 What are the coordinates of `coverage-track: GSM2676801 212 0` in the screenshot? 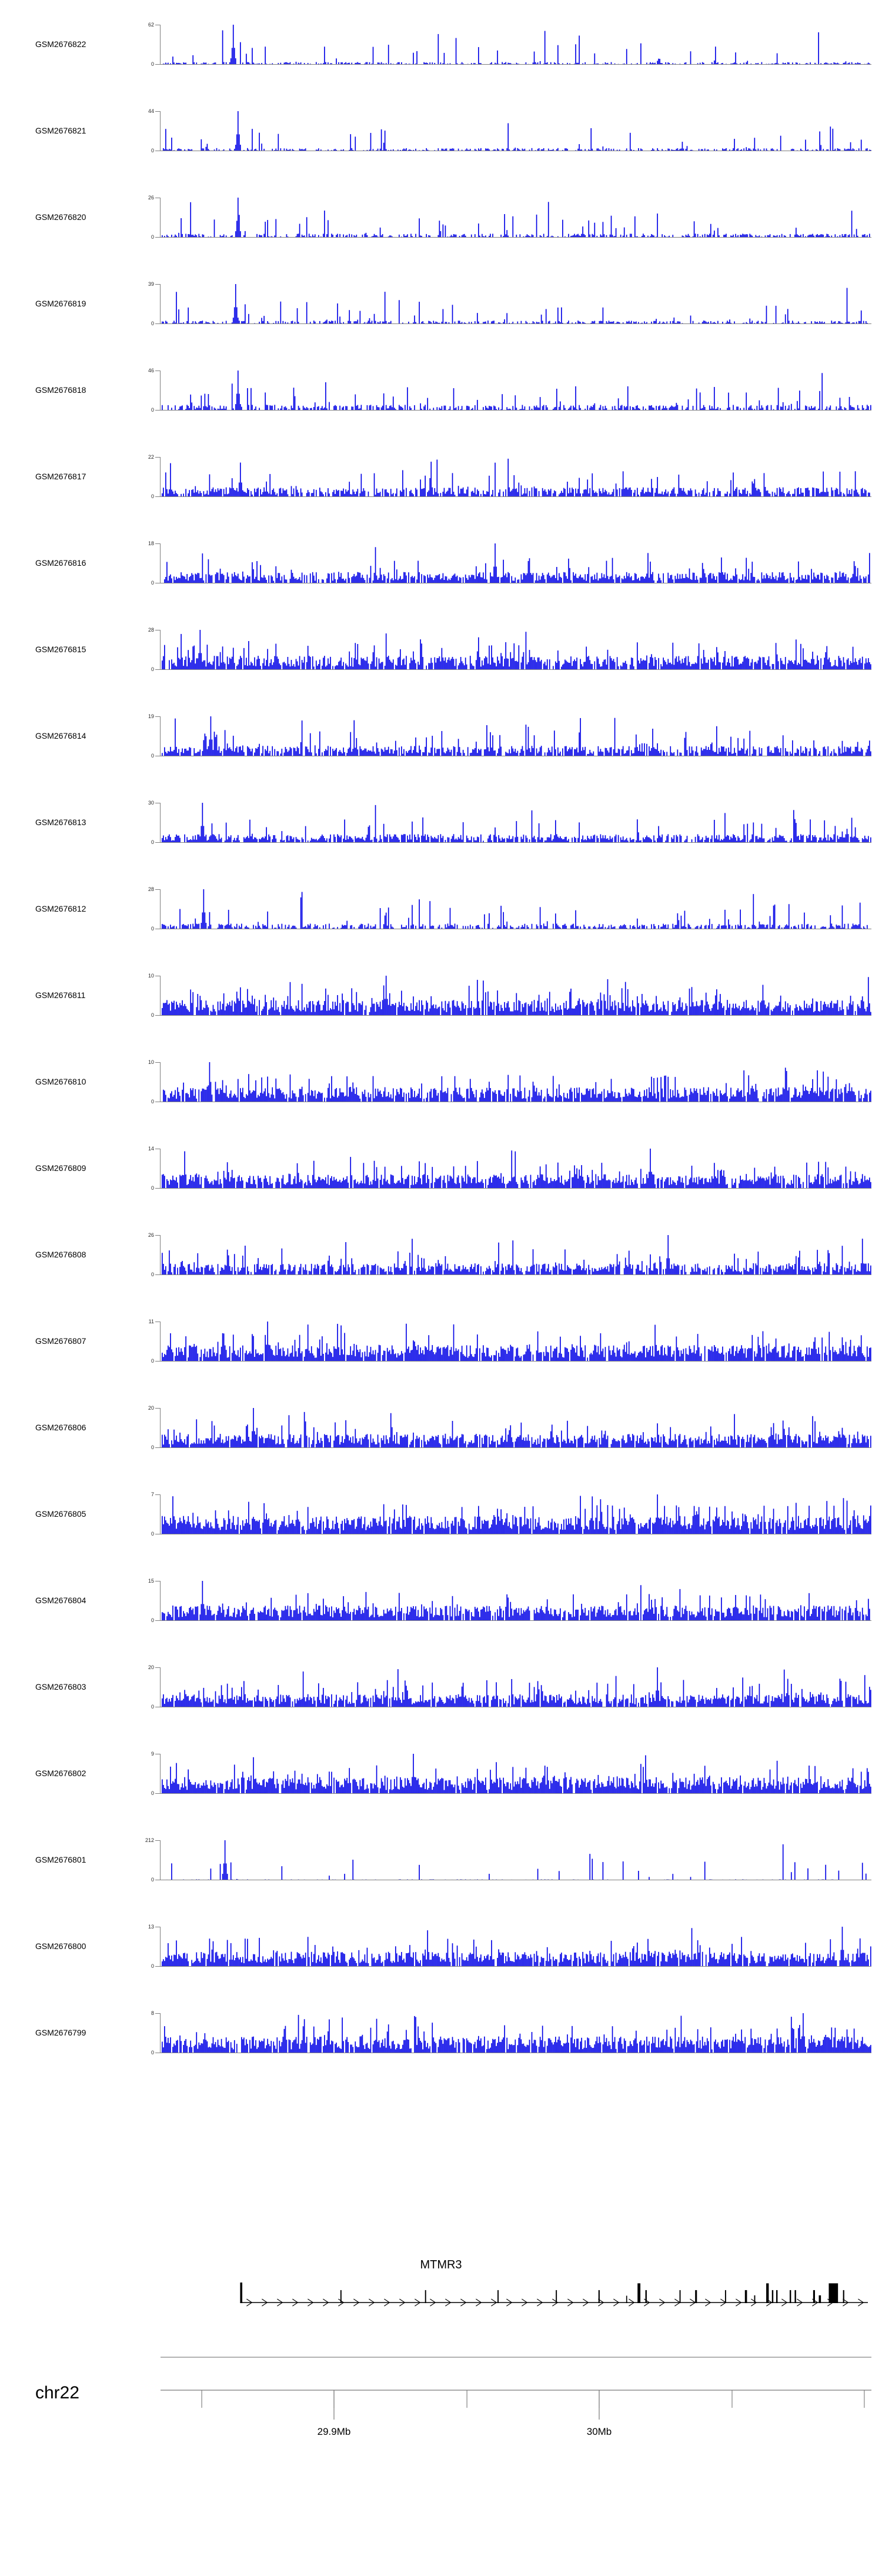 It's located at (441, 1860).